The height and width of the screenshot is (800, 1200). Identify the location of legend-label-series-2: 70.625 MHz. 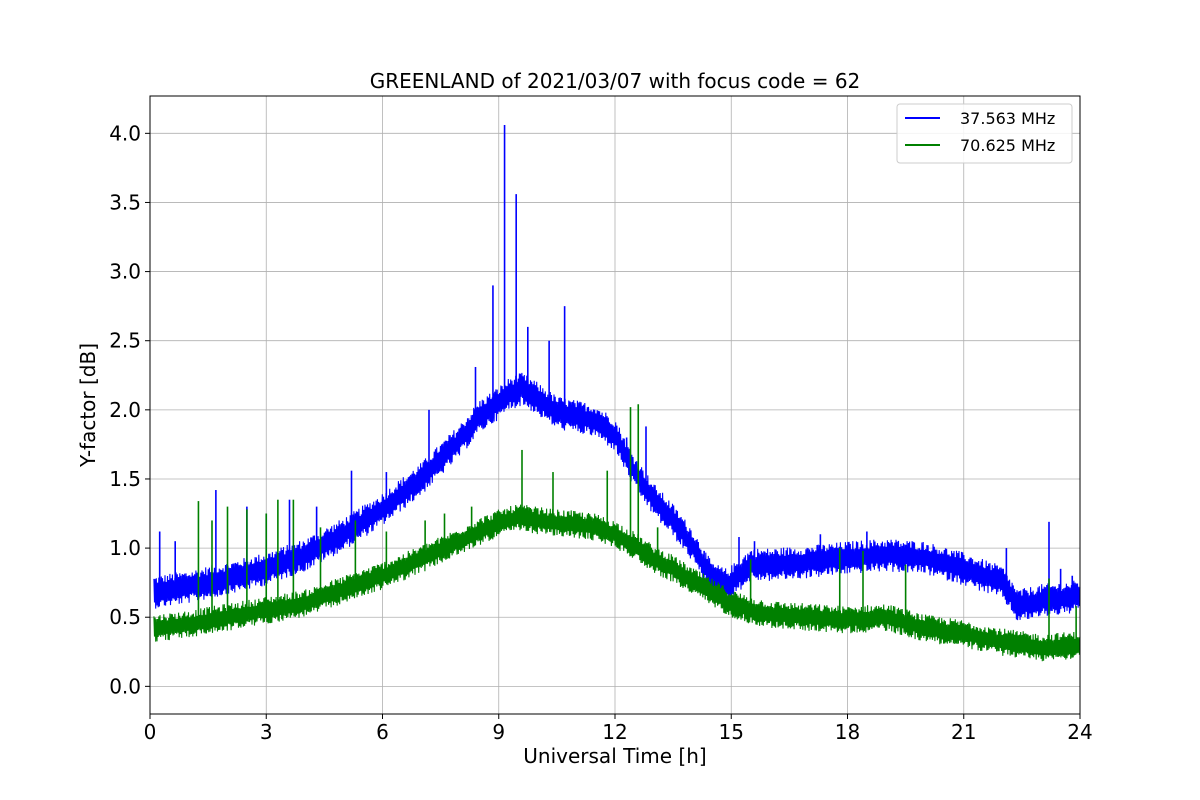
(1007, 145).